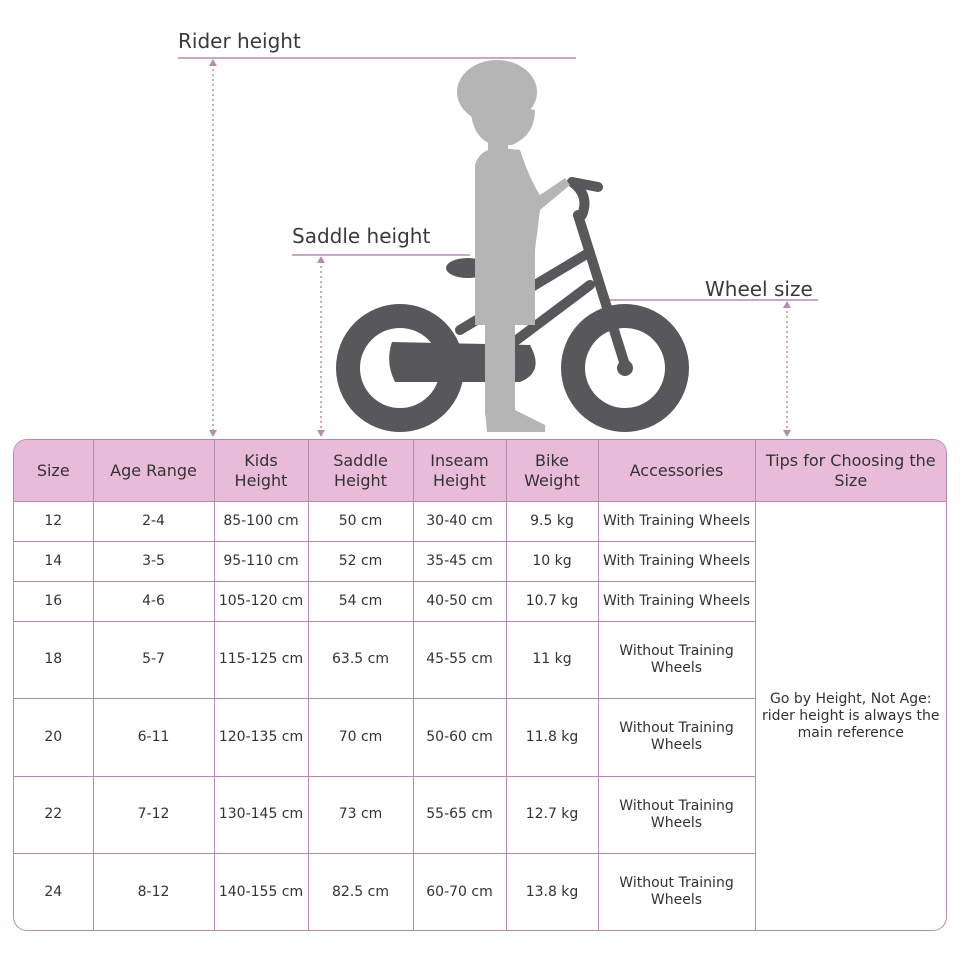  I want to click on cell-kids-height: 140-155 cm, so click(261, 891).